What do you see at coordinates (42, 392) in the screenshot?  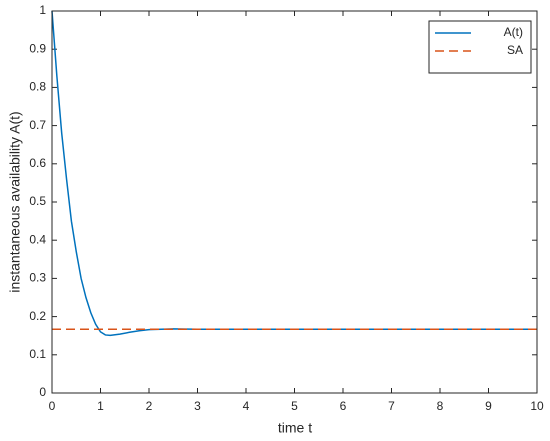 I see `y-tick-label: 0` at bounding box center [42, 392].